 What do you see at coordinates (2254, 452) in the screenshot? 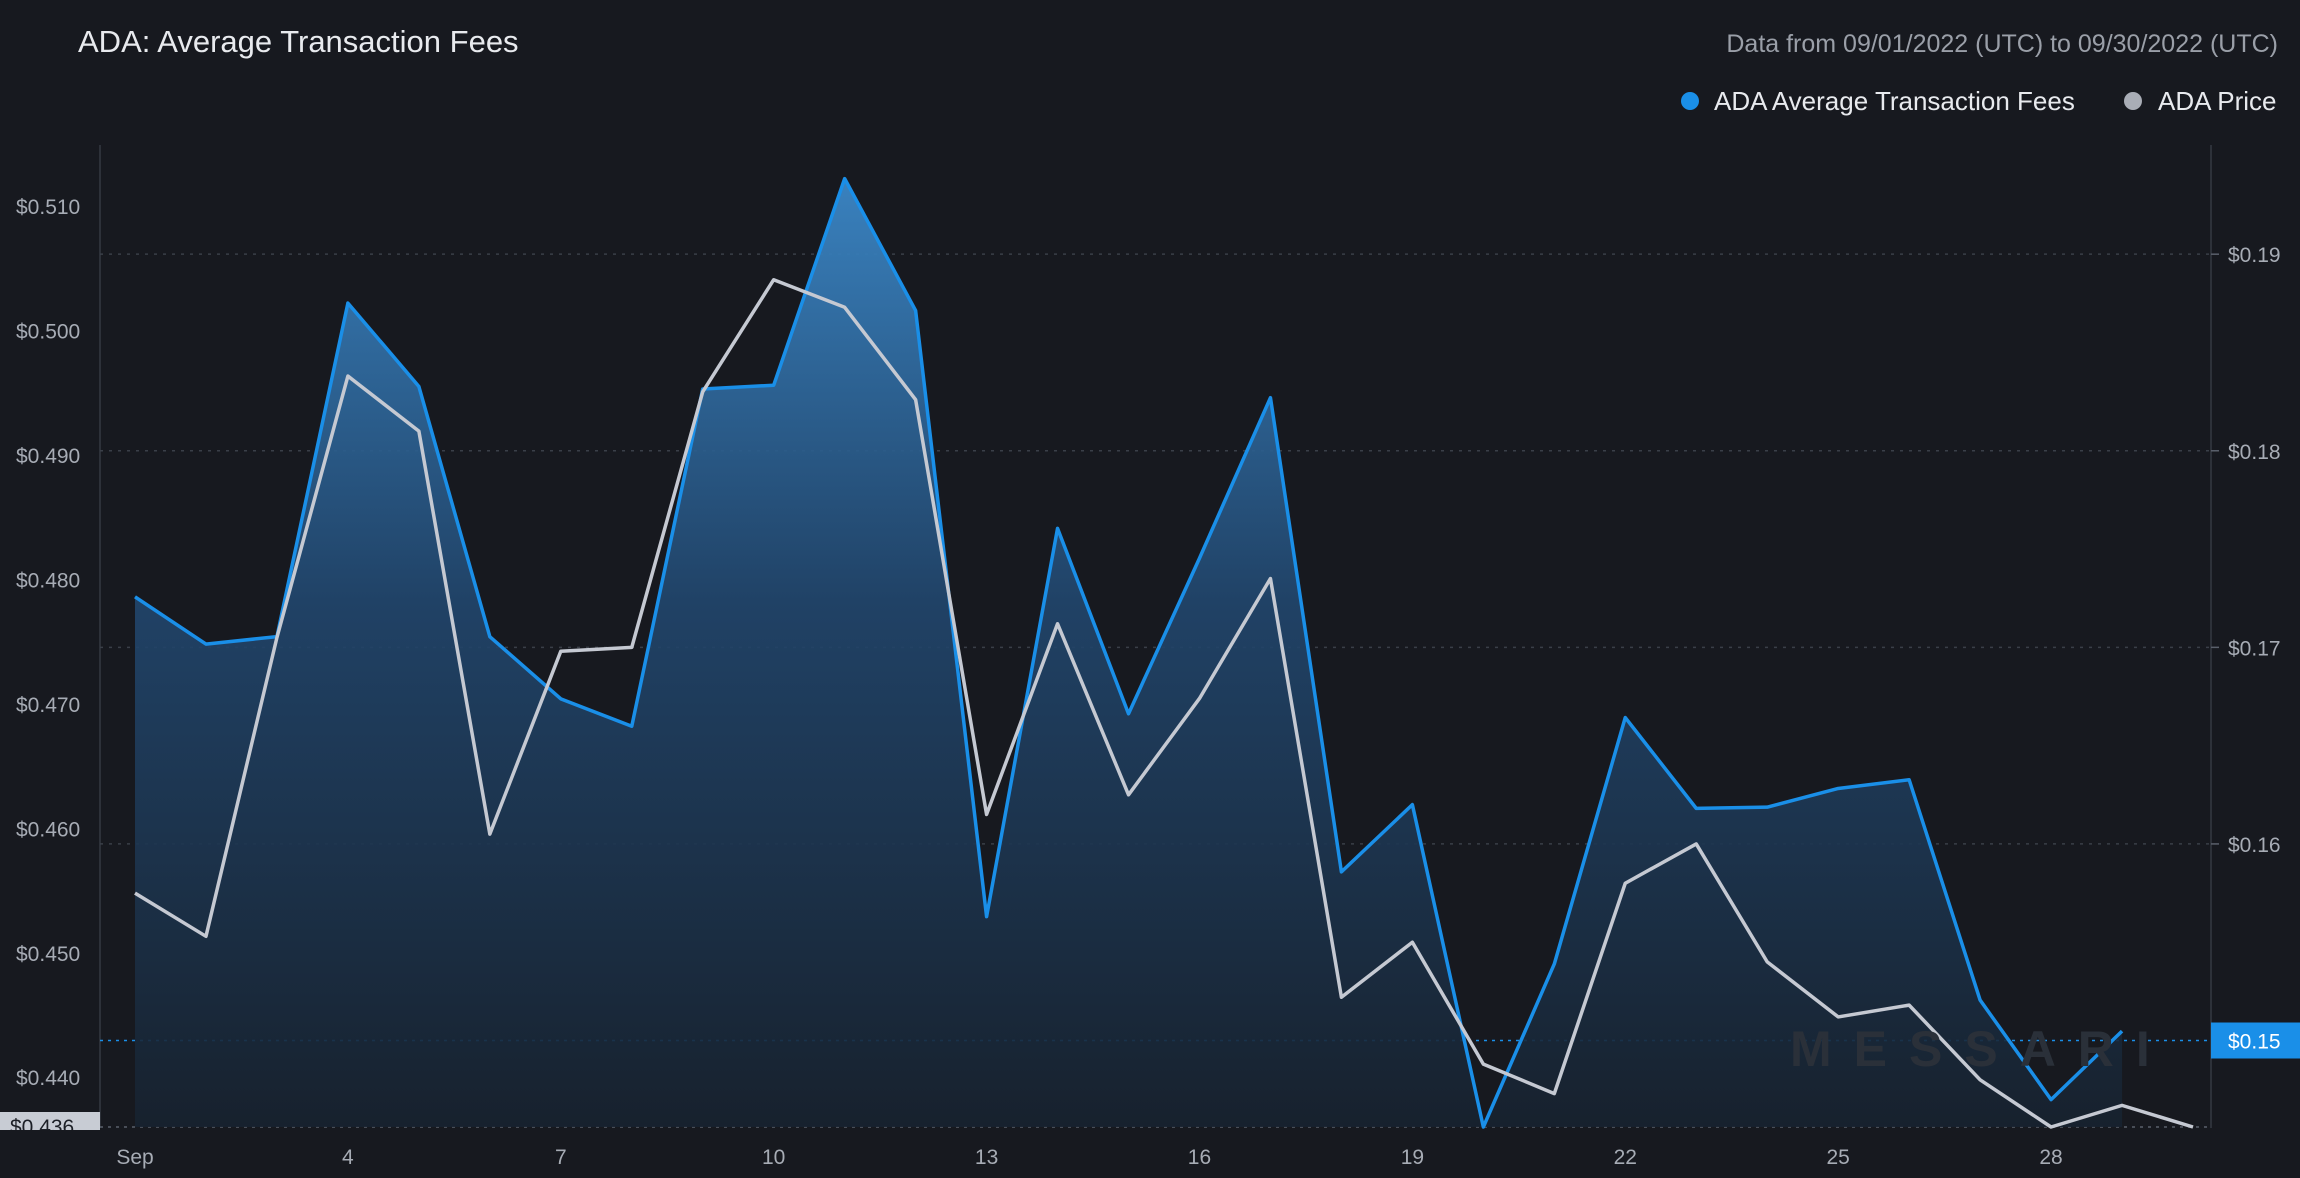
I see `right-axis-tick-label: $0.18` at bounding box center [2254, 452].